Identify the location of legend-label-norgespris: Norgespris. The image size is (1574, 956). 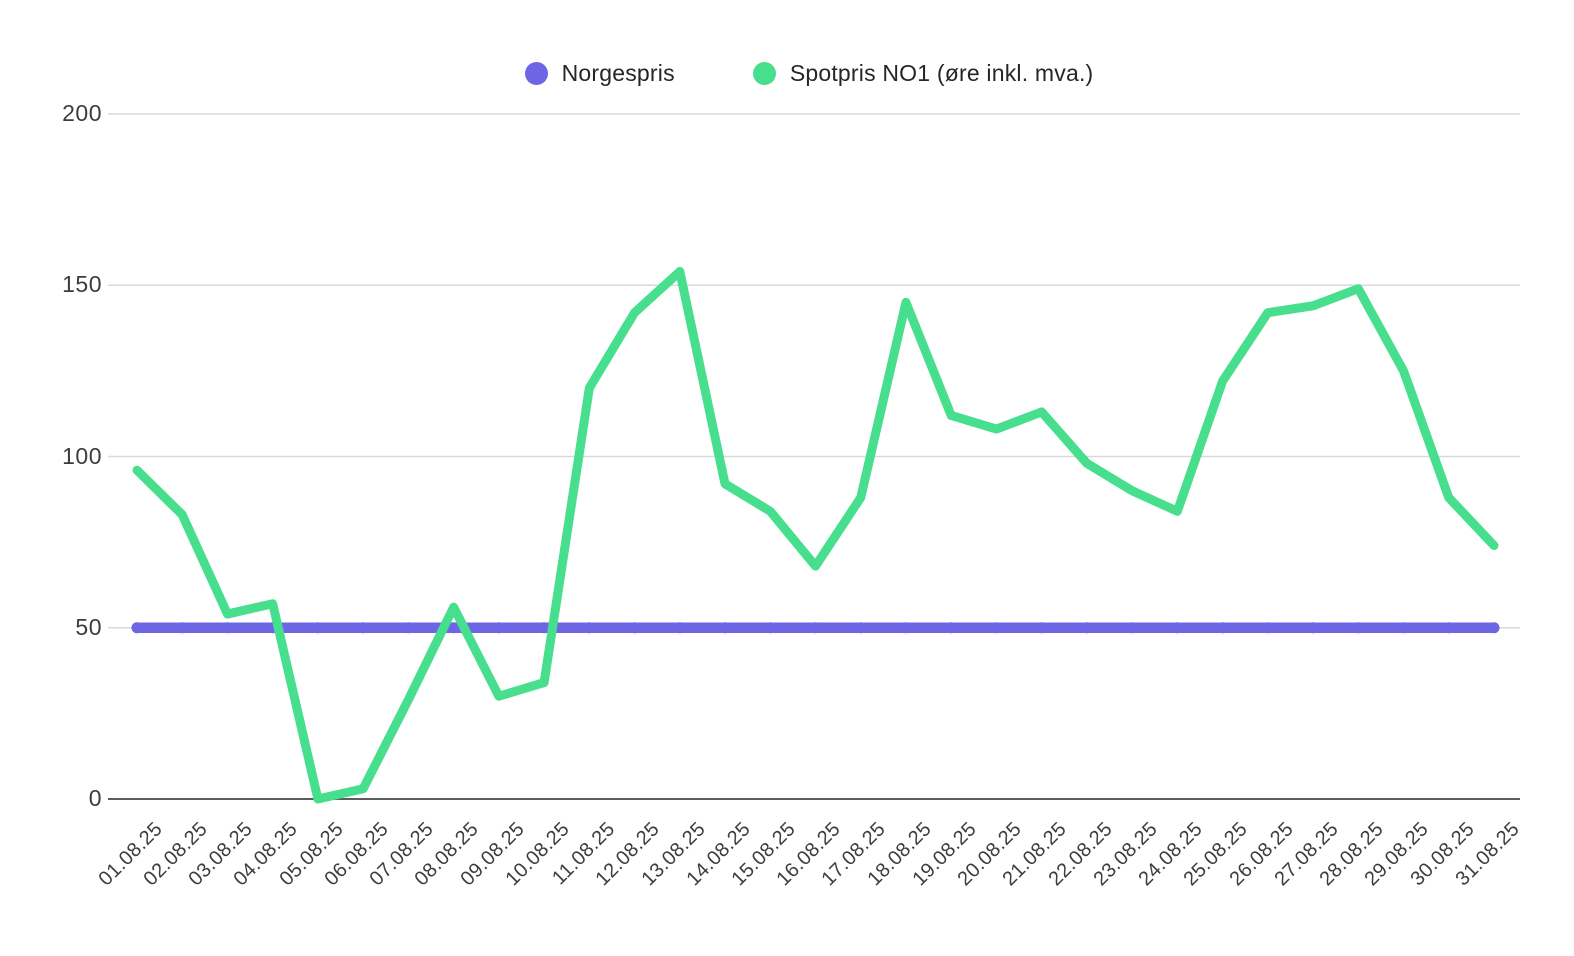
(618, 73).